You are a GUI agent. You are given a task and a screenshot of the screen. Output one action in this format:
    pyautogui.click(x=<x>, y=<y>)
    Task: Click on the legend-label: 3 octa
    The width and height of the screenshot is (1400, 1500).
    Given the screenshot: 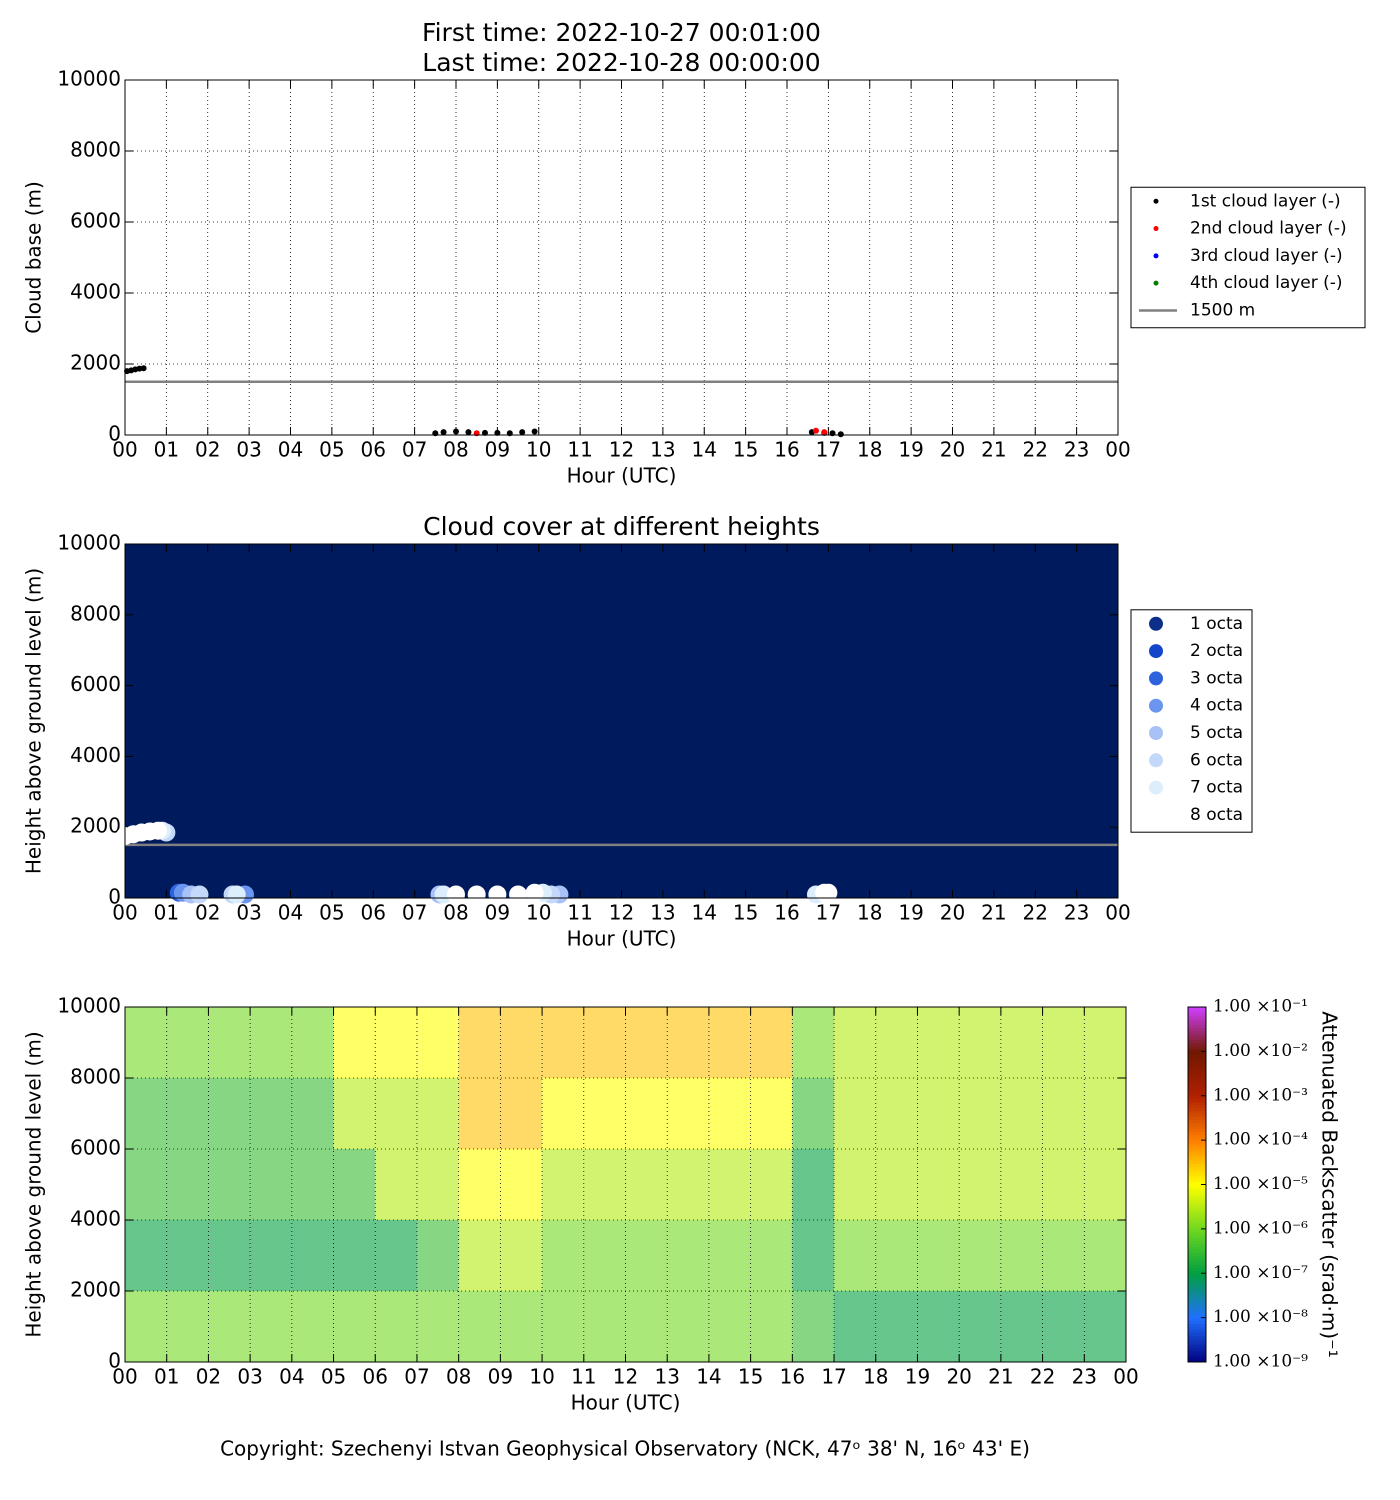 What is the action you would take?
    pyautogui.click(x=1216, y=678)
    